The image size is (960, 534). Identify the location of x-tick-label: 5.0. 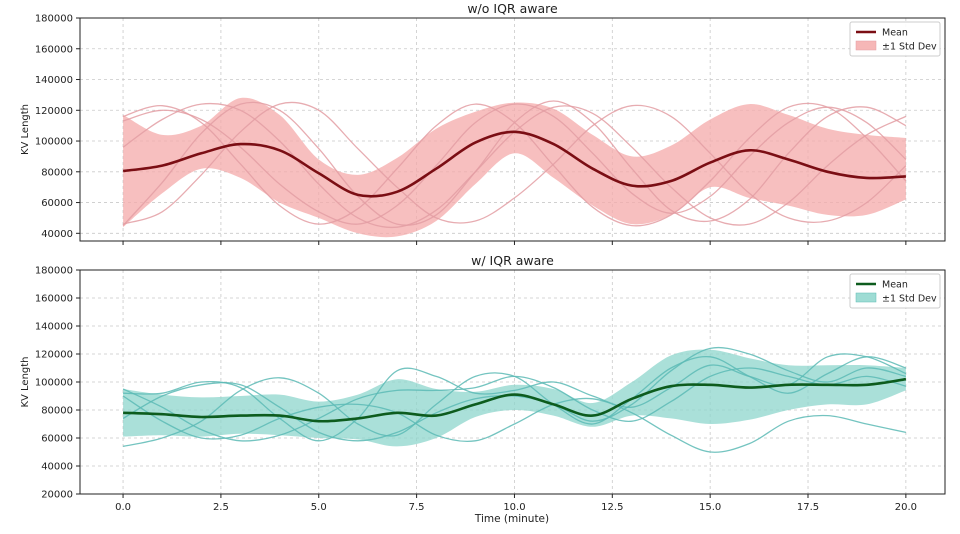
(319, 507).